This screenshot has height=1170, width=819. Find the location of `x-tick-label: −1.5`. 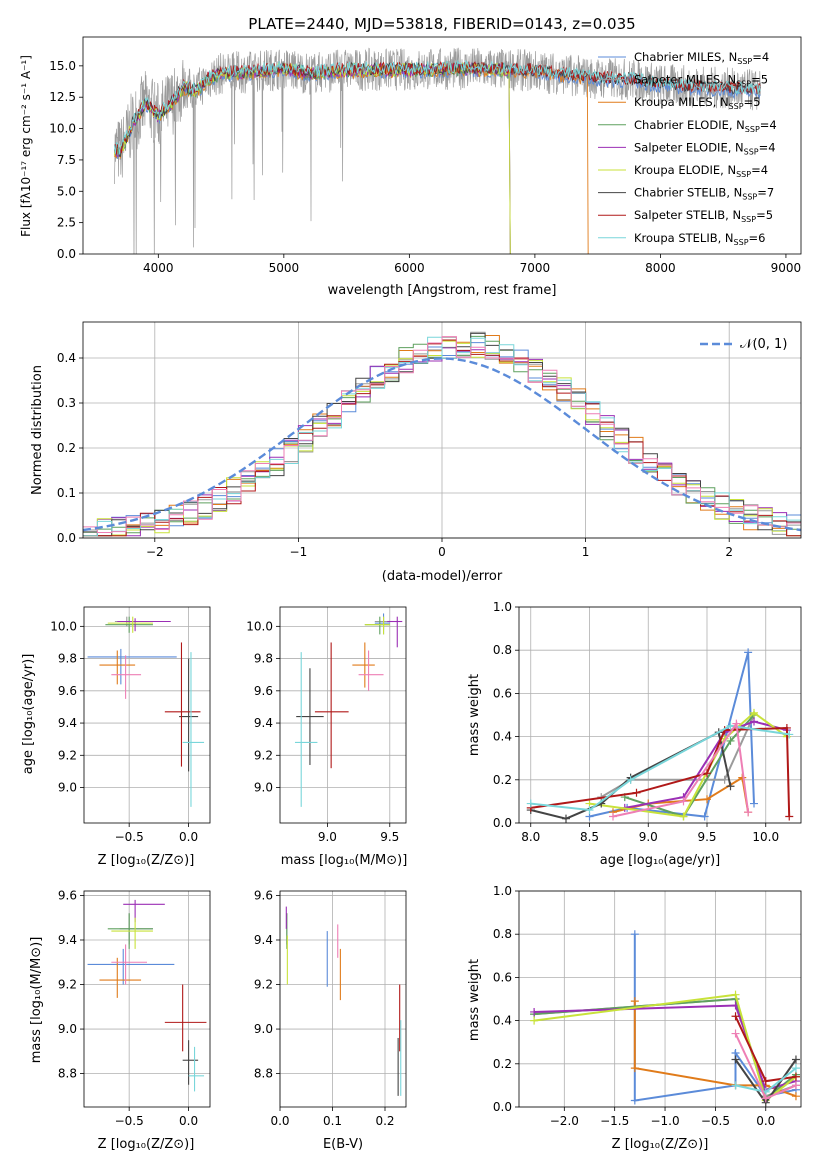

x-tick-label: −1.5 is located at coordinates (614, 1121).